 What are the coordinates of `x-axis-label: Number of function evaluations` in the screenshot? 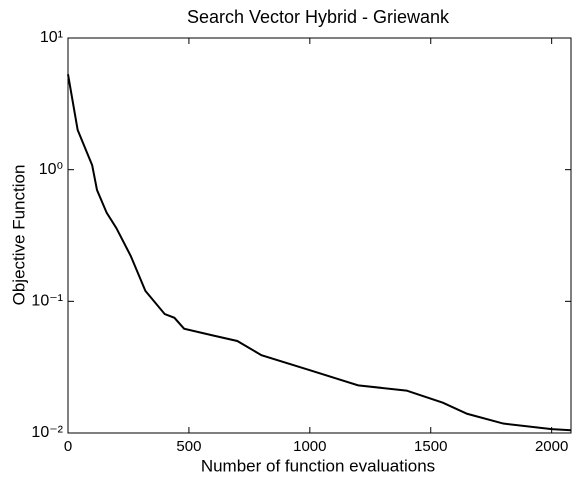 It's located at (318, 465).